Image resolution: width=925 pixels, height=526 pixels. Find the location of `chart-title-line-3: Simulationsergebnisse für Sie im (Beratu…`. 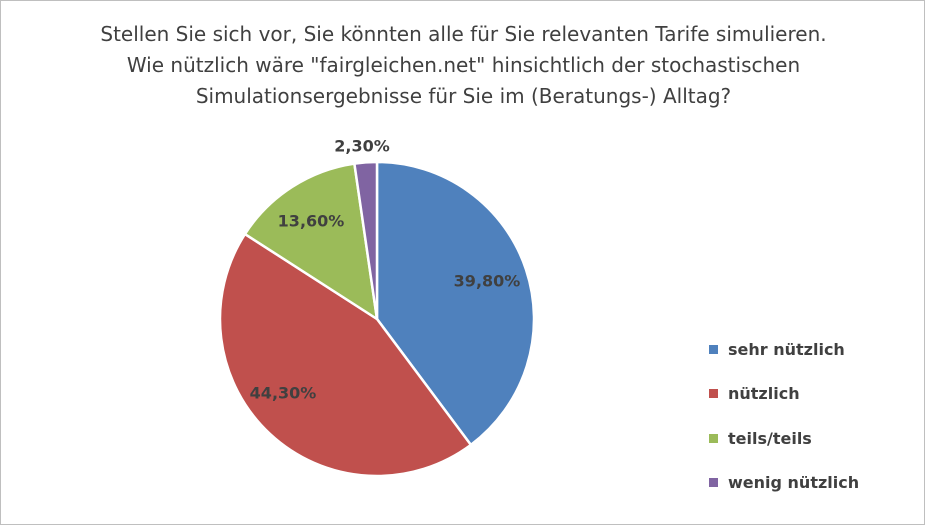

chart-title-line-3: Simulationsergebnisse für Sie im (Beratu… is located at coordinates (463, 96).